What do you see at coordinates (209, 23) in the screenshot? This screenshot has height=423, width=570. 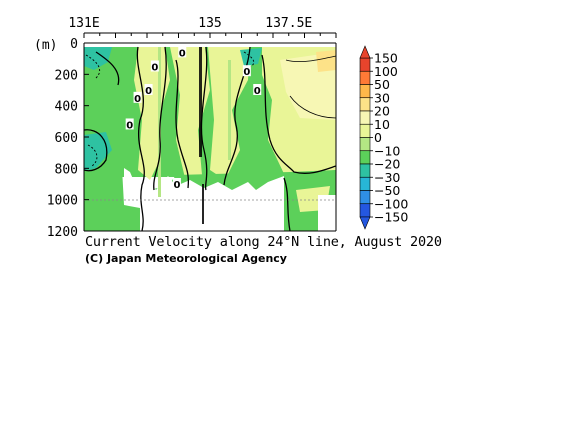 I see `x-tick-label: 135` at bounding box center [209, 23].